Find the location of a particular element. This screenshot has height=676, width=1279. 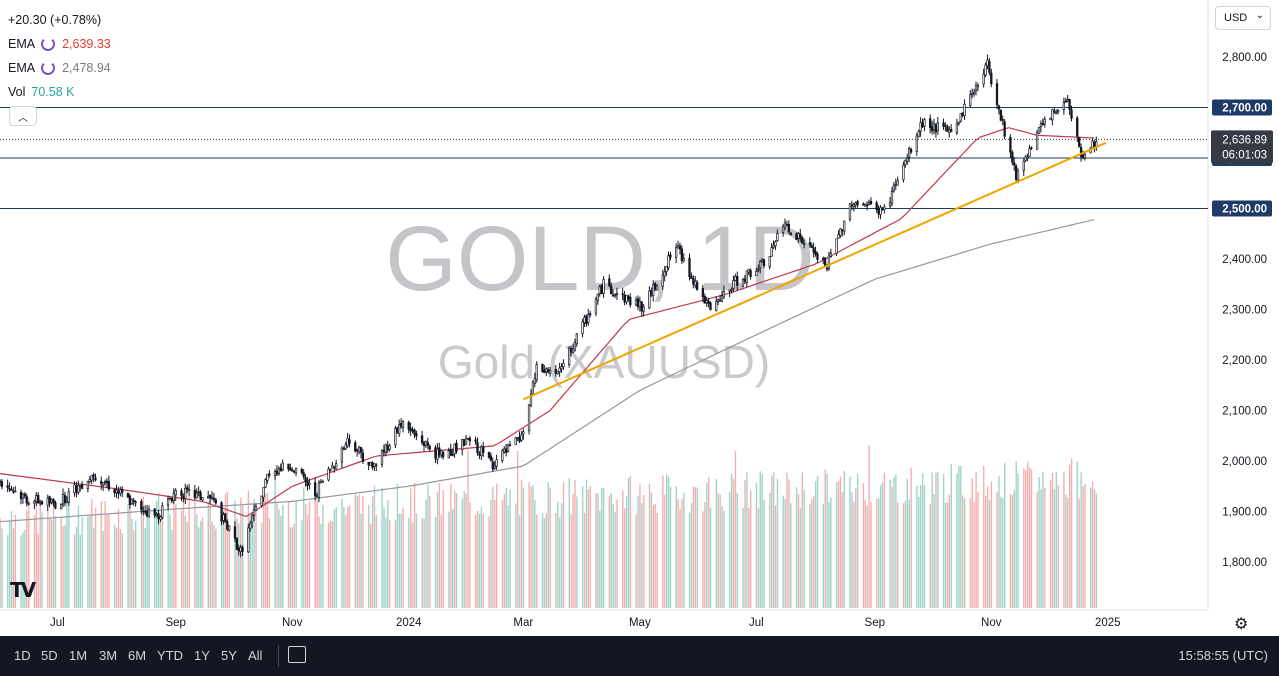

ema-slow-label: EMA is located at coordinates (22, 68).